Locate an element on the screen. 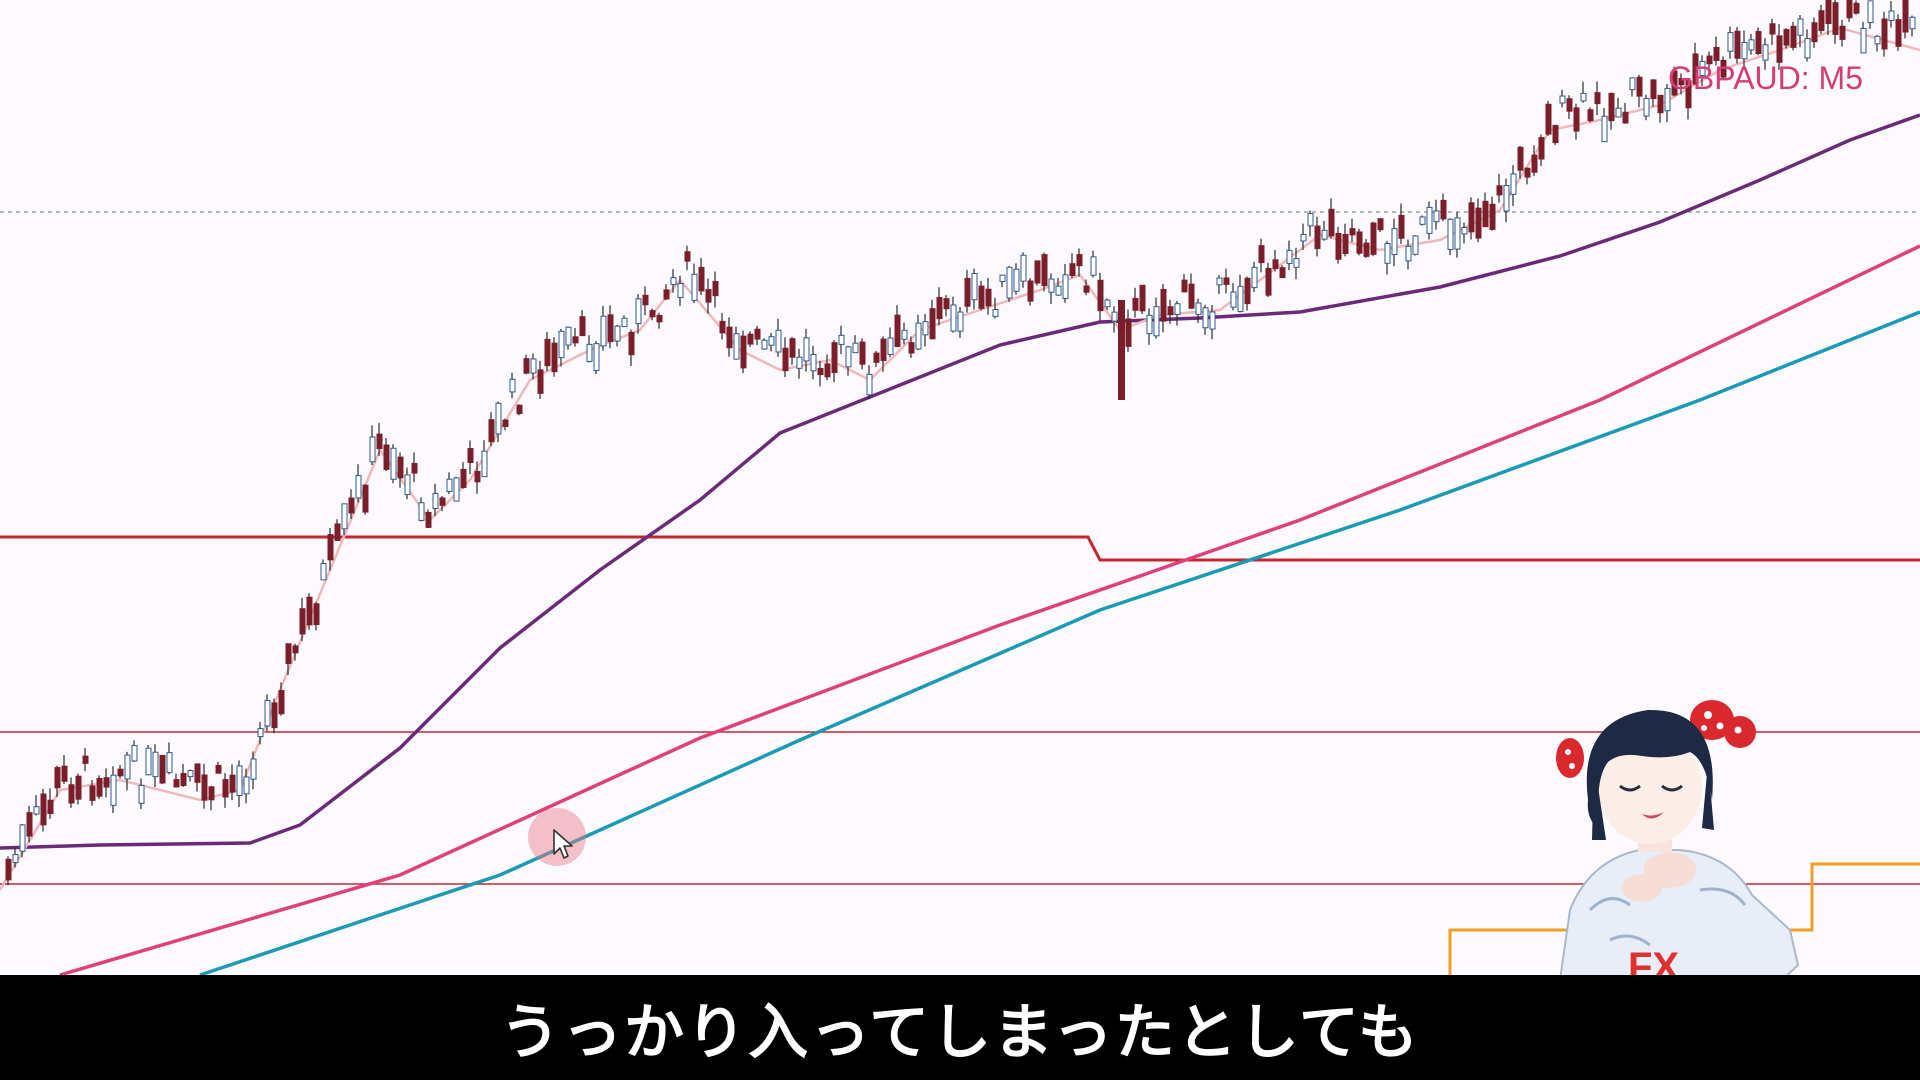  mouse-cursor is located at coordinates (563, 843).